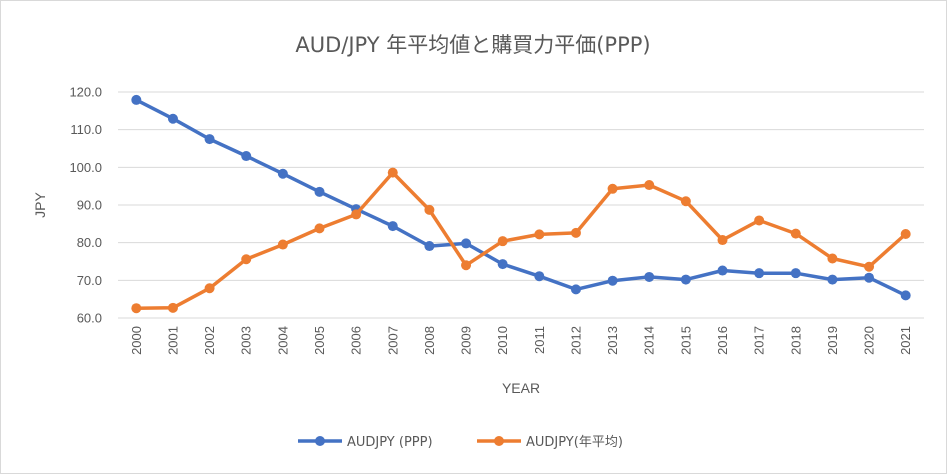  I want to click on x-tick-label: 2017, so click(759, 340).